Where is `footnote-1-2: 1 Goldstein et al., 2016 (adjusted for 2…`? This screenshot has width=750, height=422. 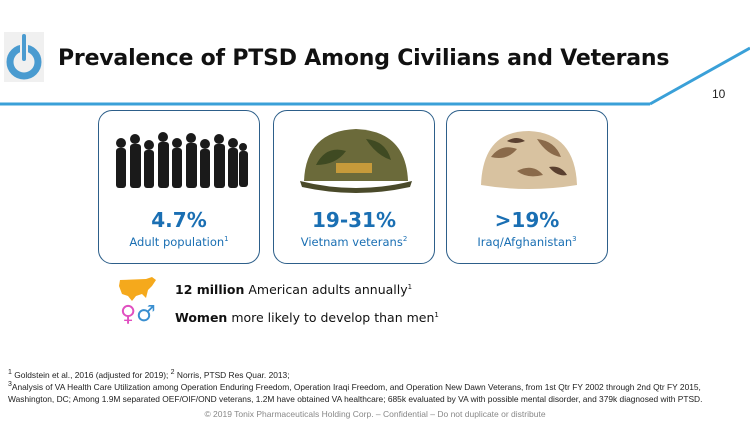 footnote-1-2: 1 Goldstein et al., 2016 (adjusted for 2… is located at coordinates (149, 374).